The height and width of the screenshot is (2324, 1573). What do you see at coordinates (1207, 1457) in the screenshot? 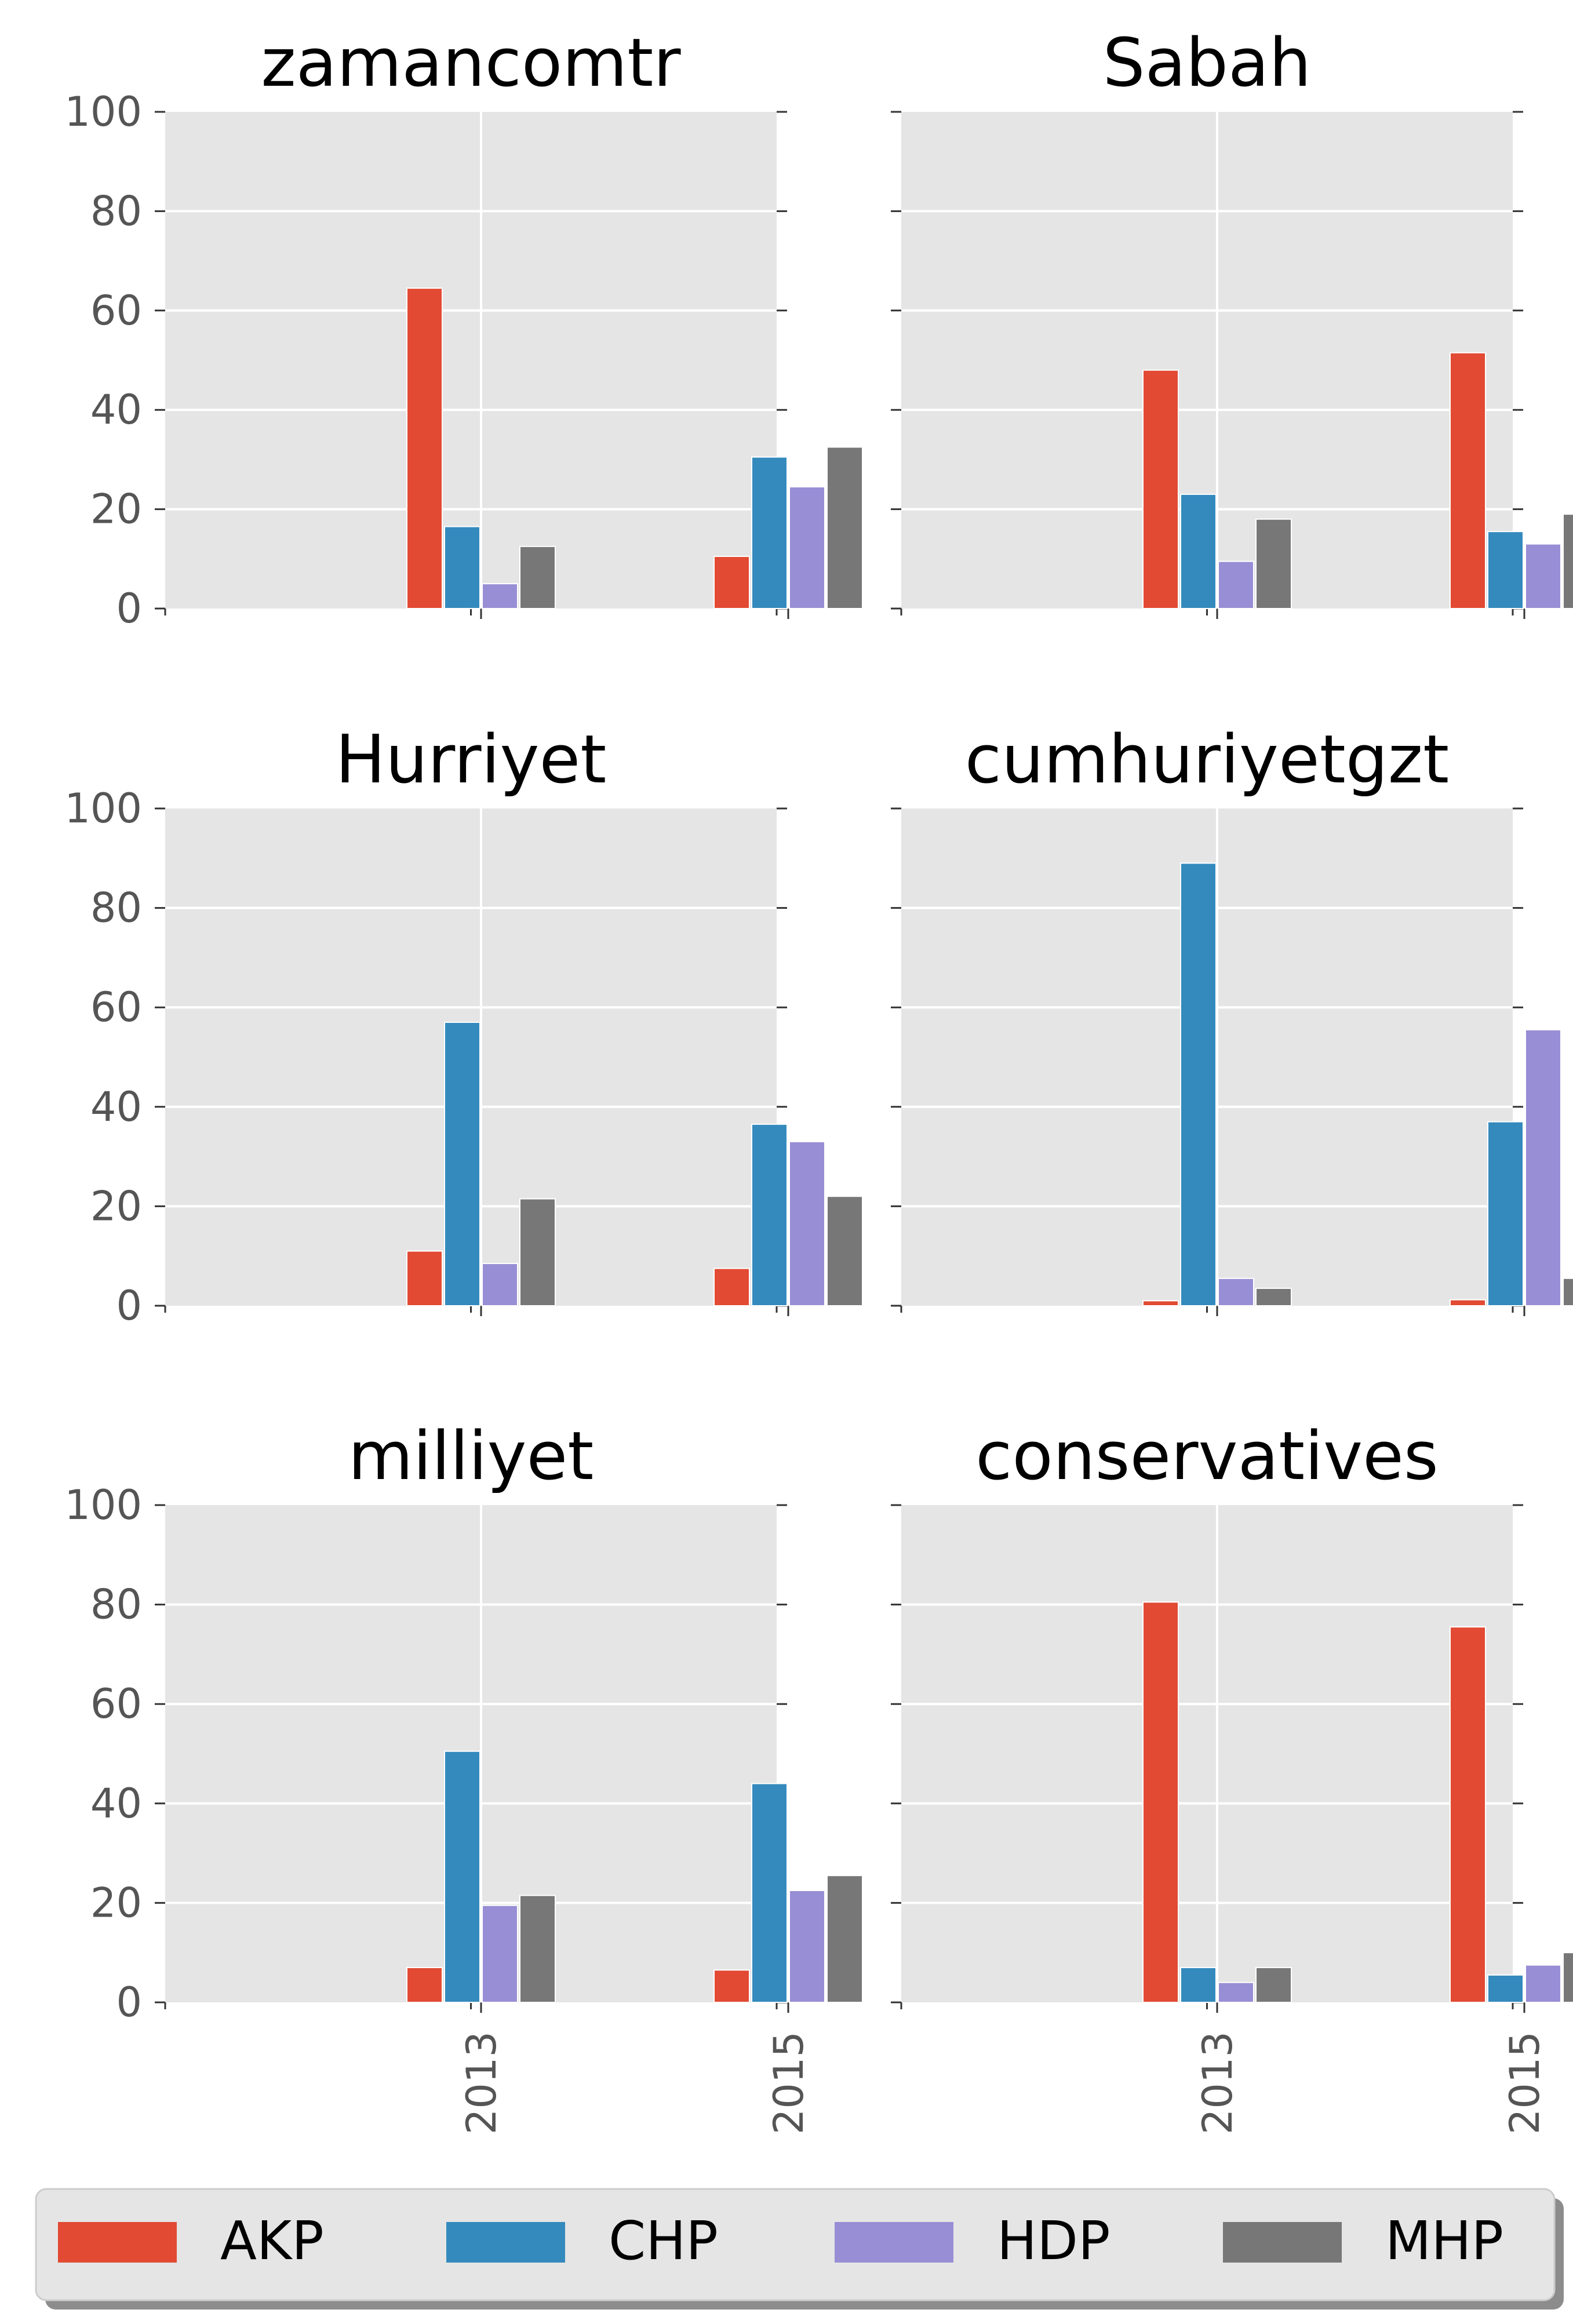
I see `panel-title: conservatives` at bounding box center [1207, 1457].